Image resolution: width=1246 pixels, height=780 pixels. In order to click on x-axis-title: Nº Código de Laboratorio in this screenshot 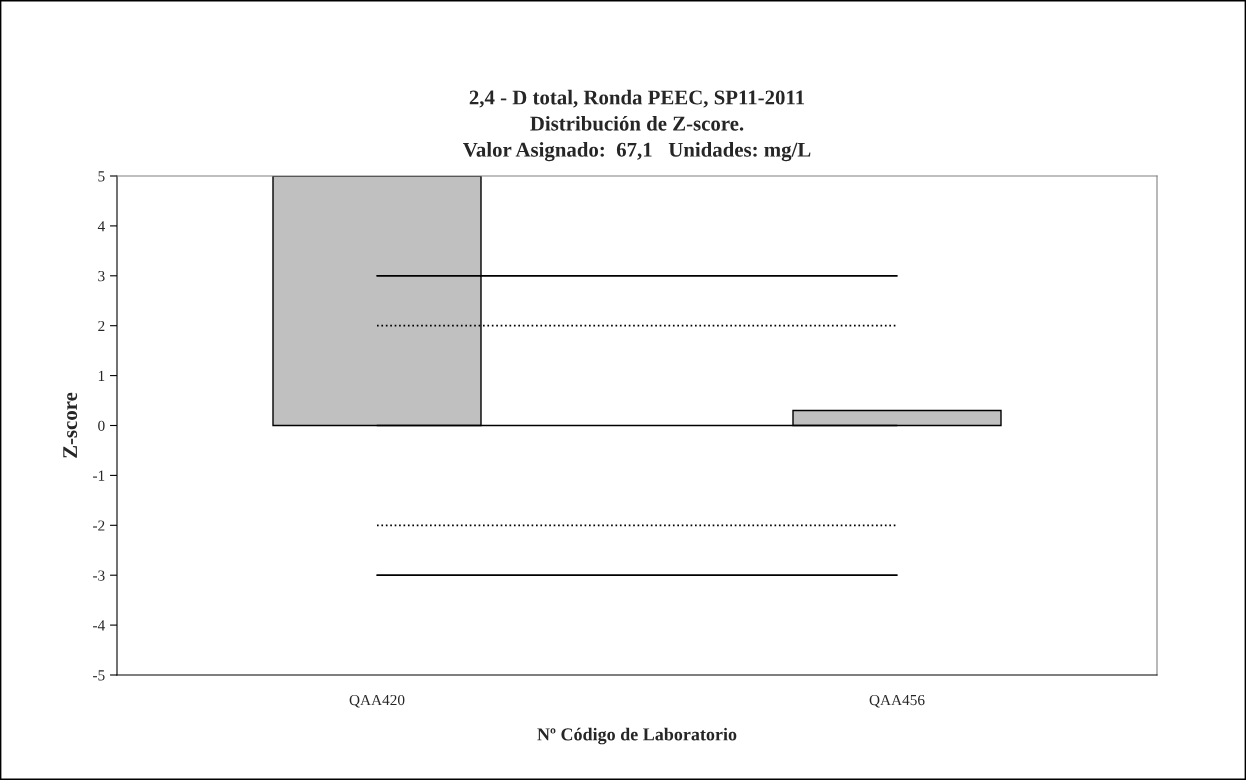, I will do `click(637, 736)`.